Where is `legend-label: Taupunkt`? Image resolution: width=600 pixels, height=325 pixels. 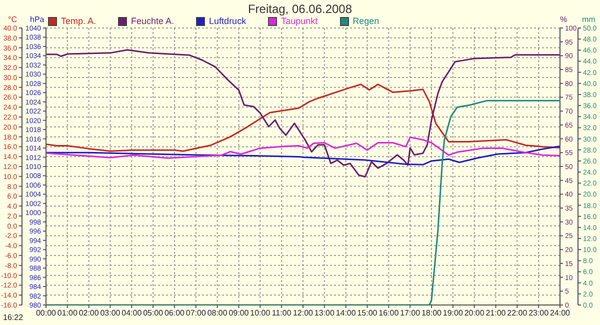 legend-label: Taupunkt is located at coordinates (299, 21).